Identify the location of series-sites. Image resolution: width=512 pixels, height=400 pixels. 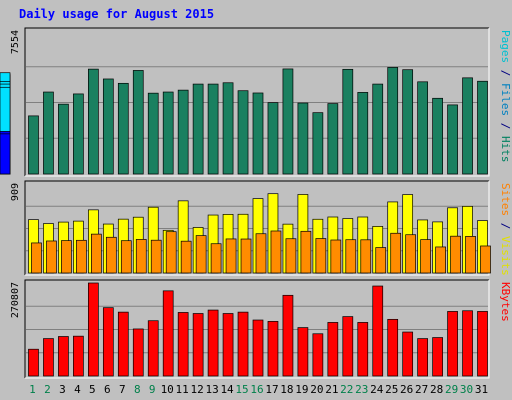
(261, 252).